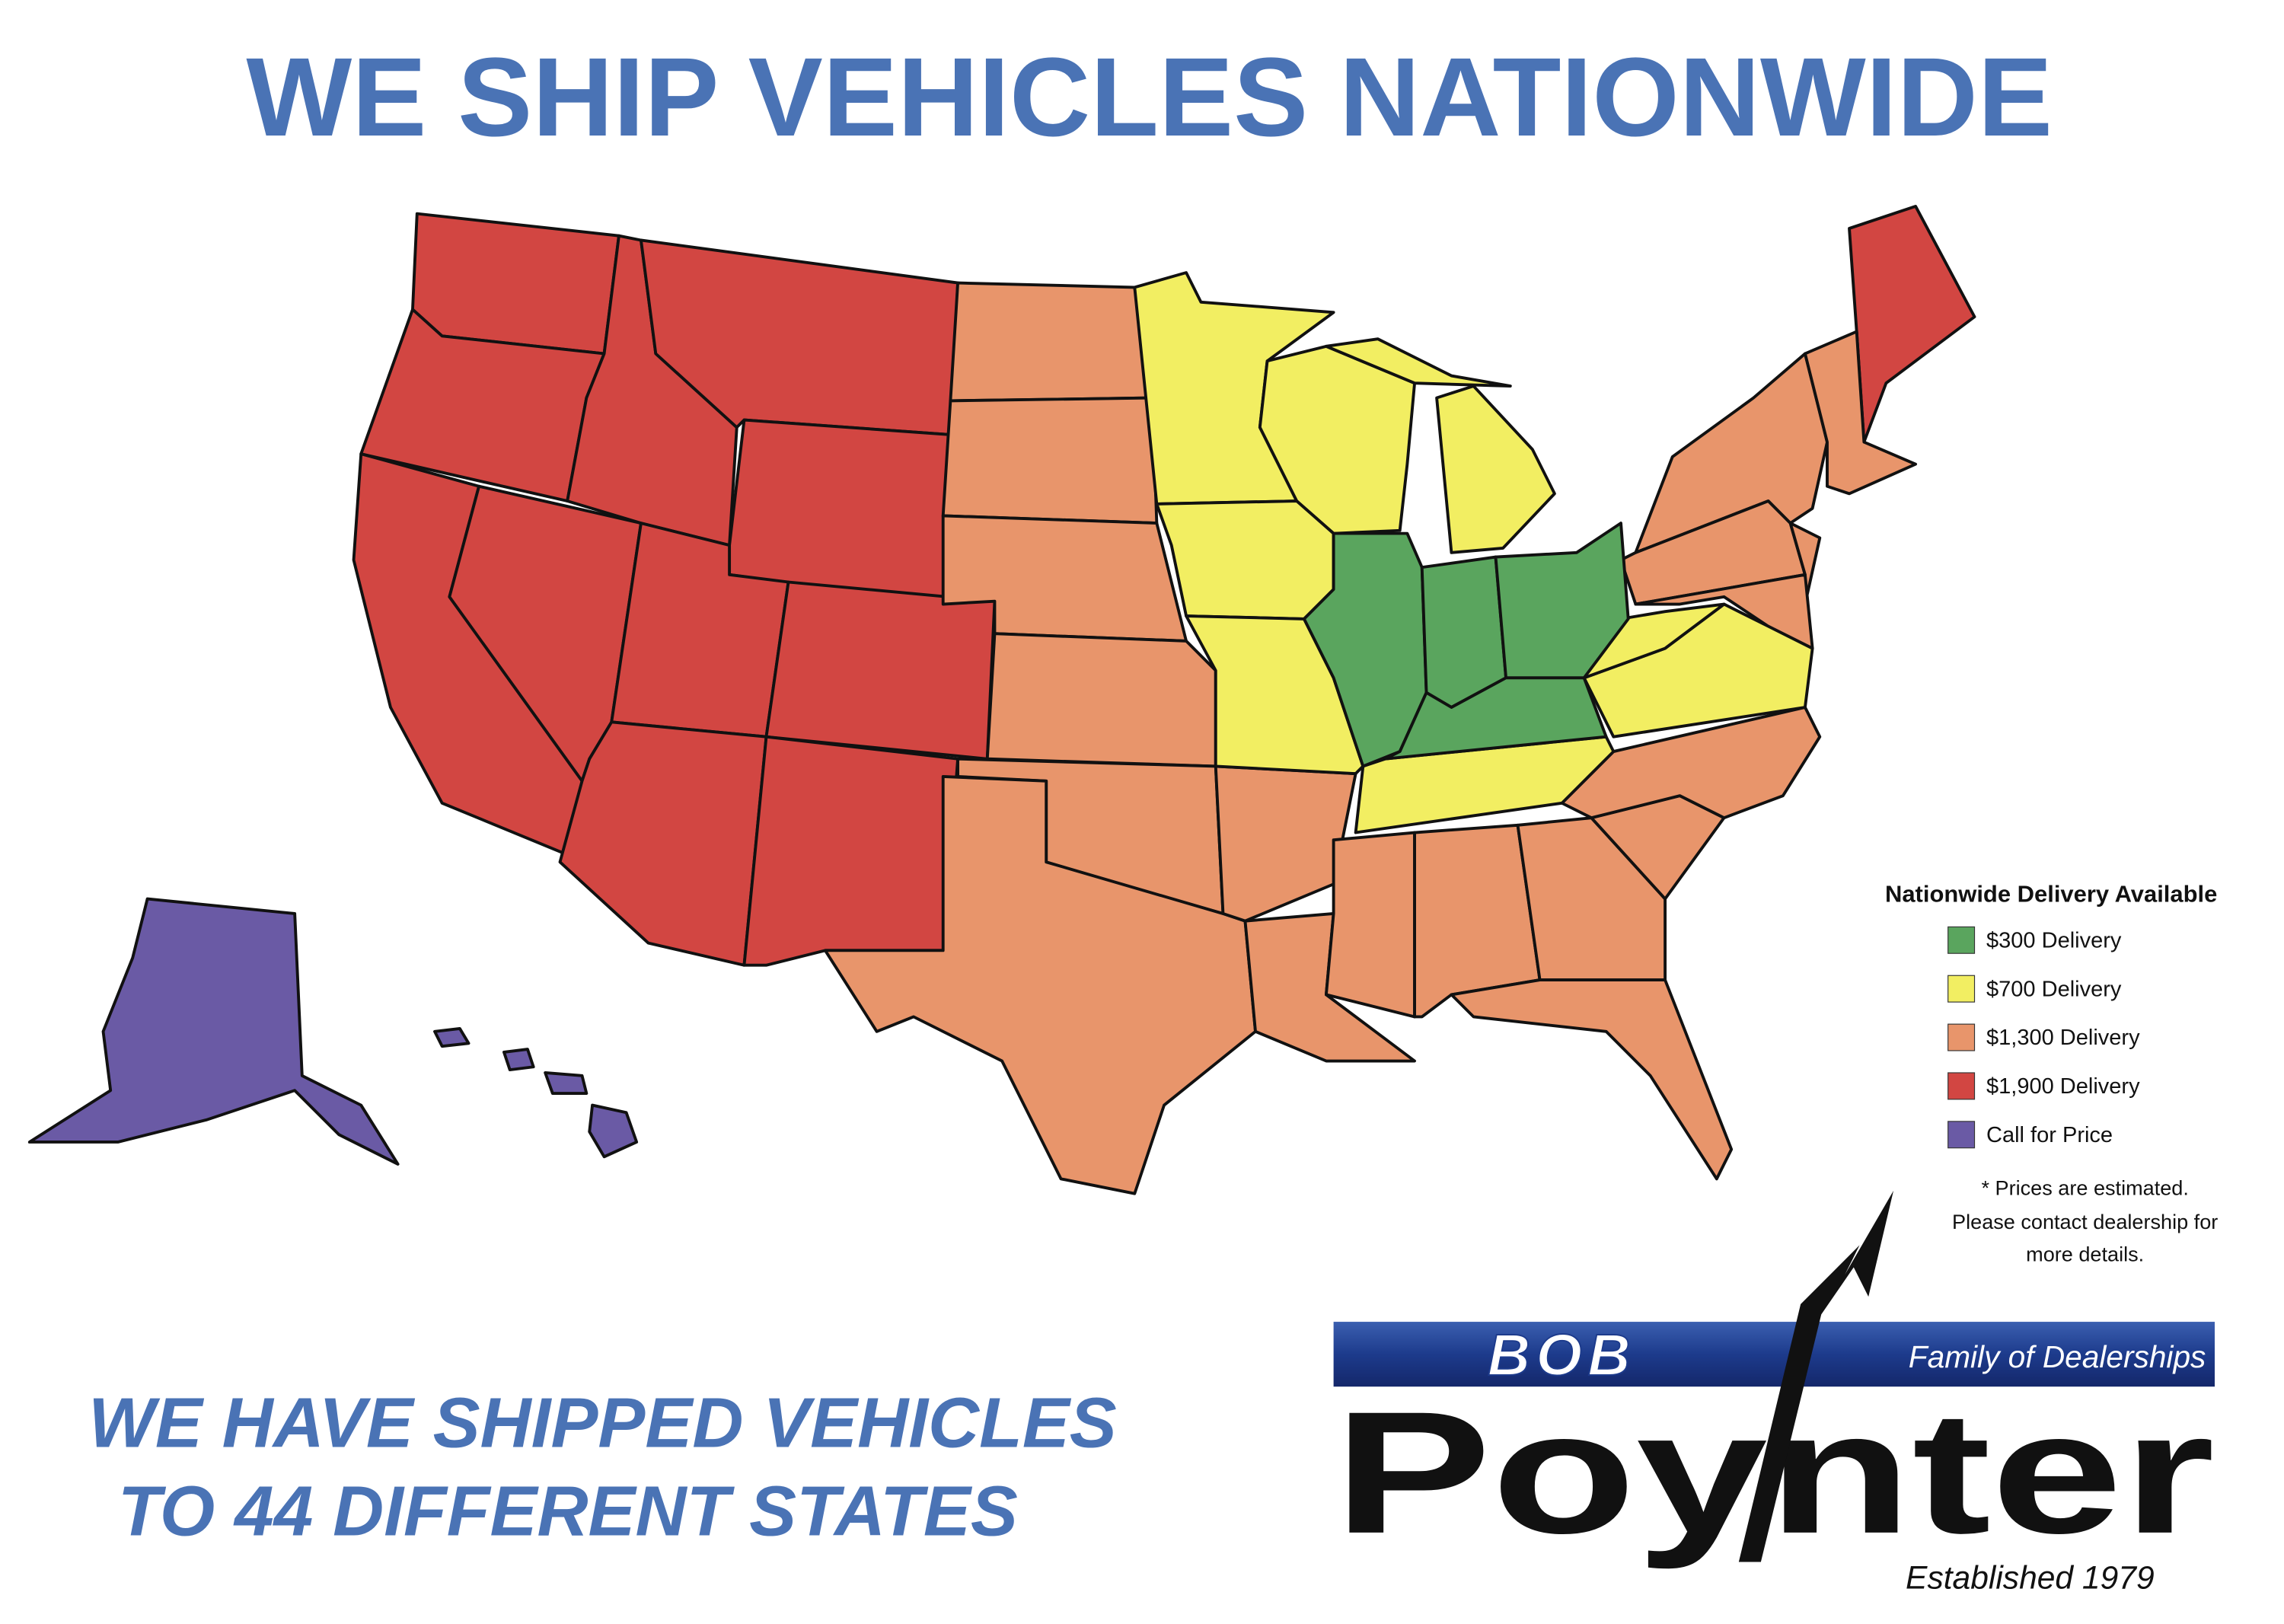 Image resolution: width=2284 pixels, height=1624 pixels. What do you see at coordinates (2051, 893) in the screenshot?
I see `legend-title: Nationwide Delivery Available` at bounding box center [2051, 893].